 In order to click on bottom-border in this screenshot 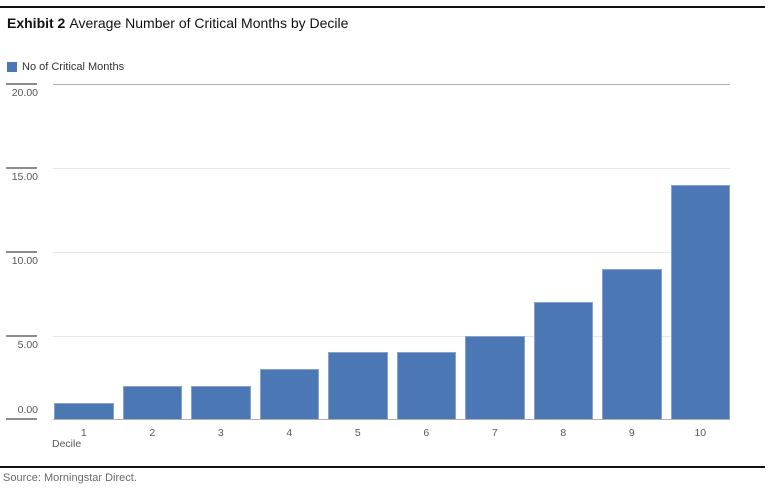, I will do `click(382, 467)`.